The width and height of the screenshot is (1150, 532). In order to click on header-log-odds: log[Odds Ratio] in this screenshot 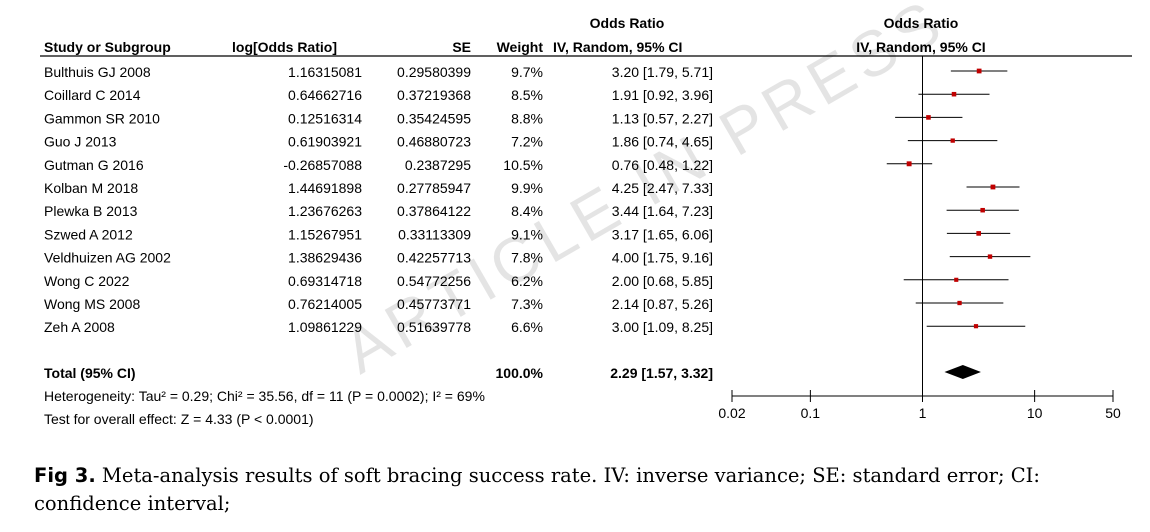, I will do `click(284, 47)`.